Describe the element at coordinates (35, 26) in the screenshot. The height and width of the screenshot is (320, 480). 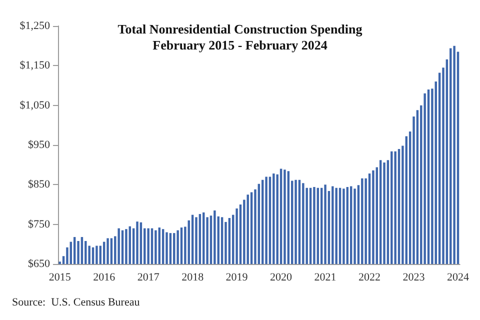
I see `y-tick-label: $1,250` at that location.